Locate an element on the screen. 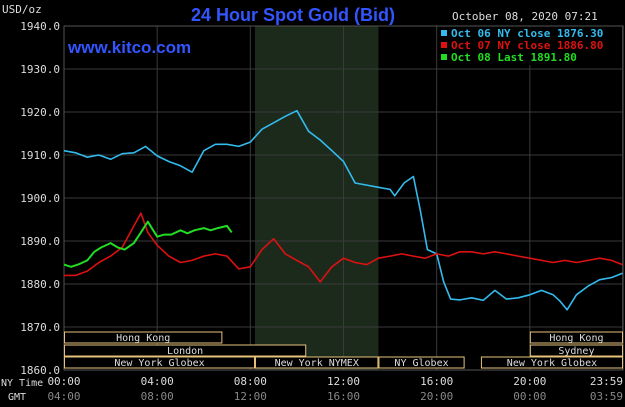 The image size is (625, 407). x-tick-ny-label: 00:00 is located at coordinates (63, 381).